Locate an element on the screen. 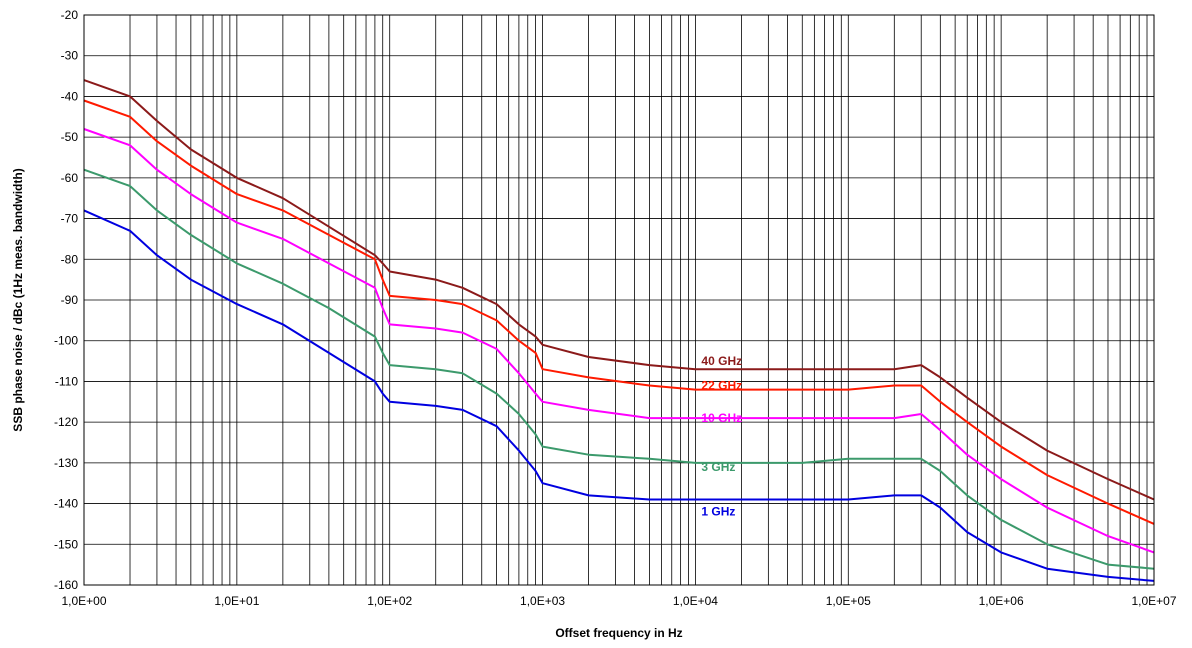  y-tick-label: -140 is located at coordinates (66, 504).